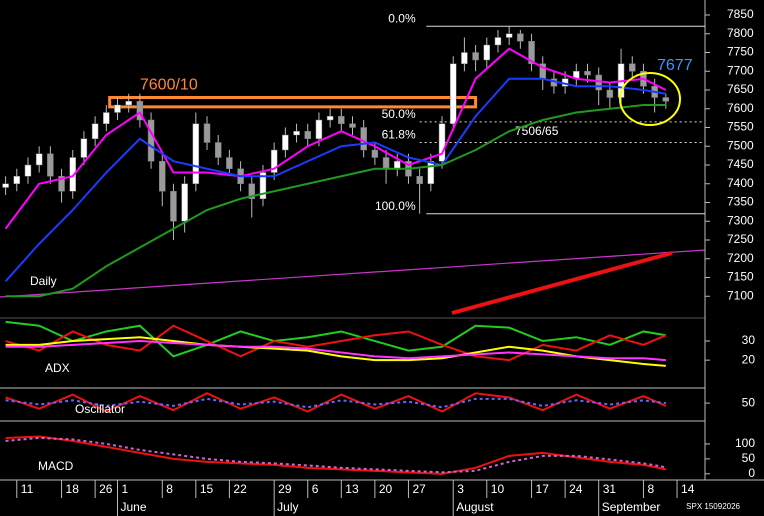 Image resolution: width=764 pixels, height=516 pixels. What do you see at coordinates (749, 340) in the screenshot?
I see `panel-y-tick-label: 30` at bounding box center [749, 340].